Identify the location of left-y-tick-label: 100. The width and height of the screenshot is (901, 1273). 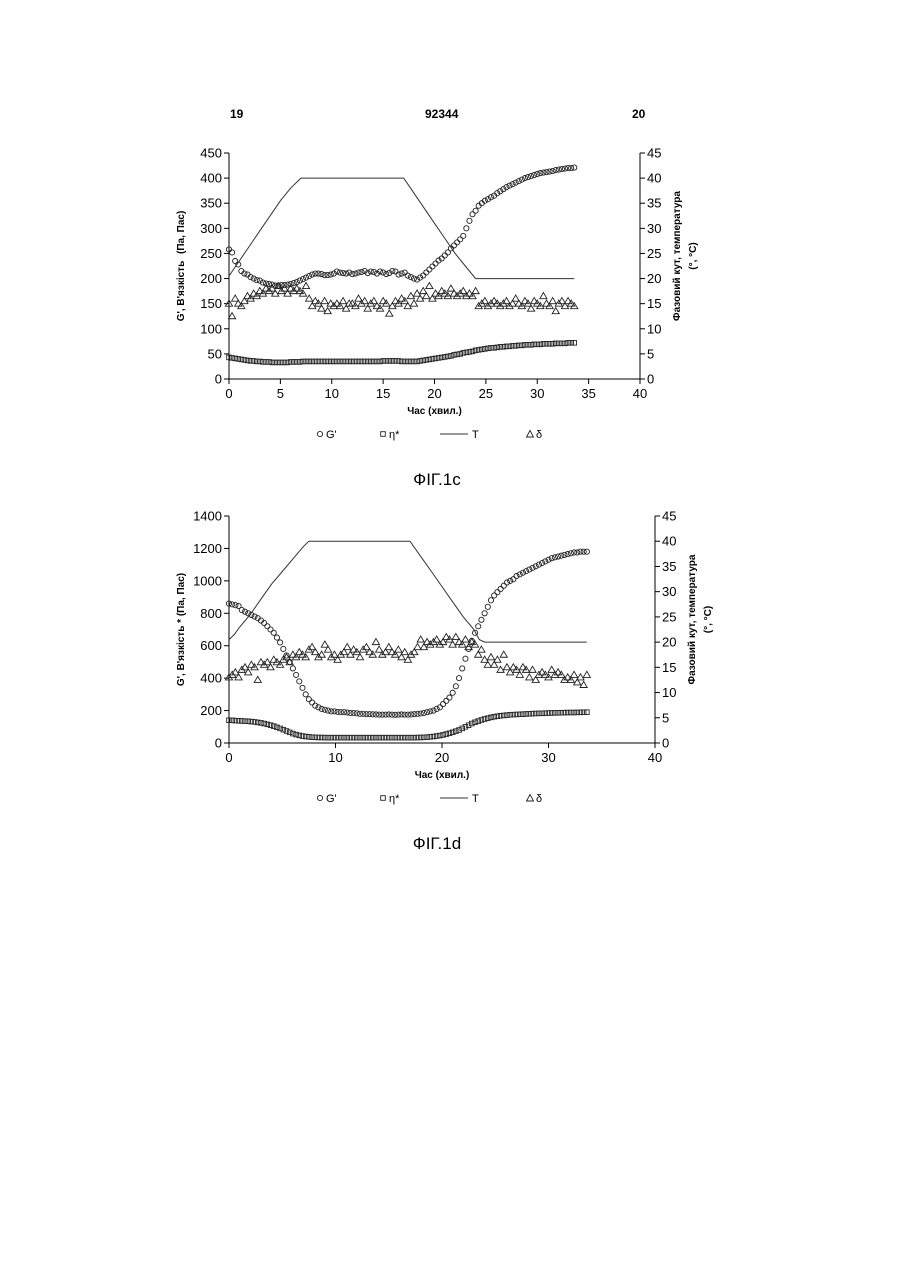
(211, 328).